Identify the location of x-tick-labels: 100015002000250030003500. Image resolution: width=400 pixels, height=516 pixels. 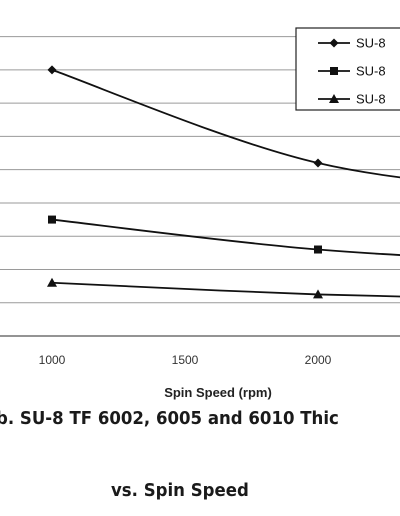
(185, 360).